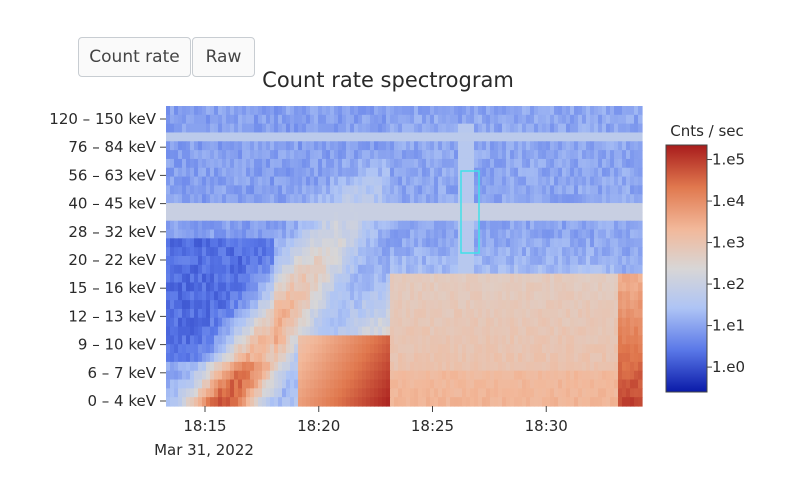  Describe the element at coordinates (223, 57) in the screenshot. I see `raw-button: Raw` at that location.